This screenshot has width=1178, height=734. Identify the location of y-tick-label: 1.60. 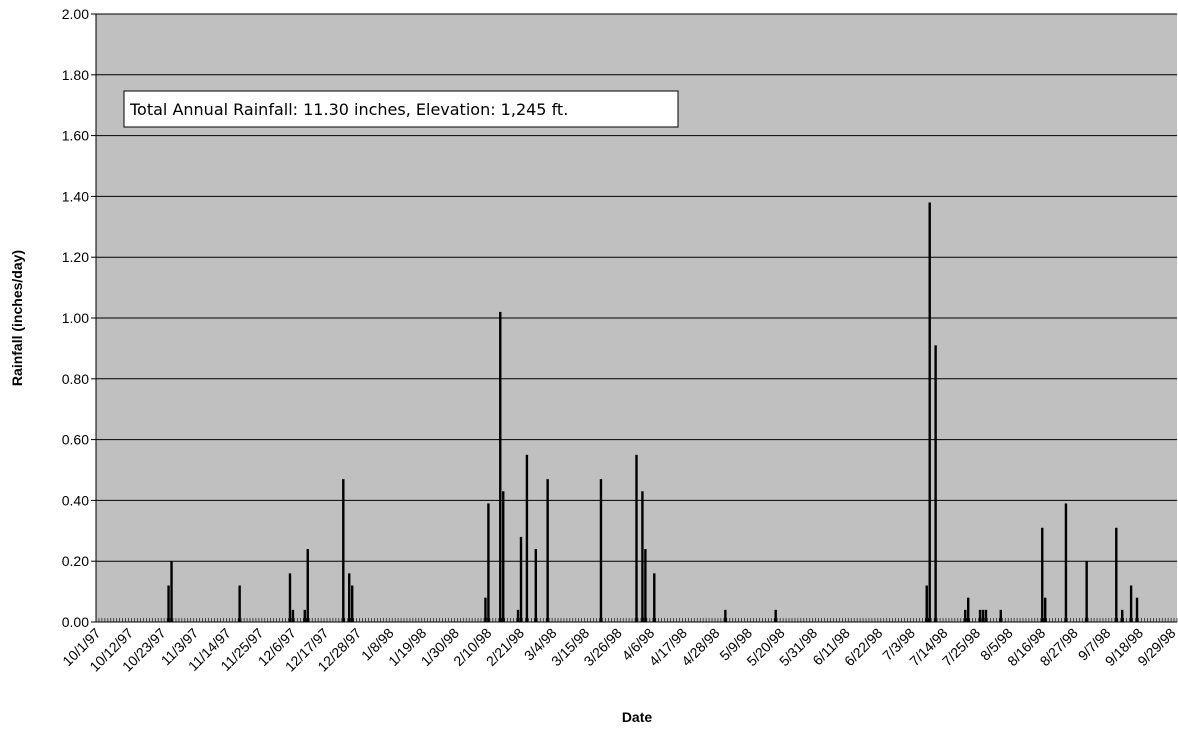
(75, 136).